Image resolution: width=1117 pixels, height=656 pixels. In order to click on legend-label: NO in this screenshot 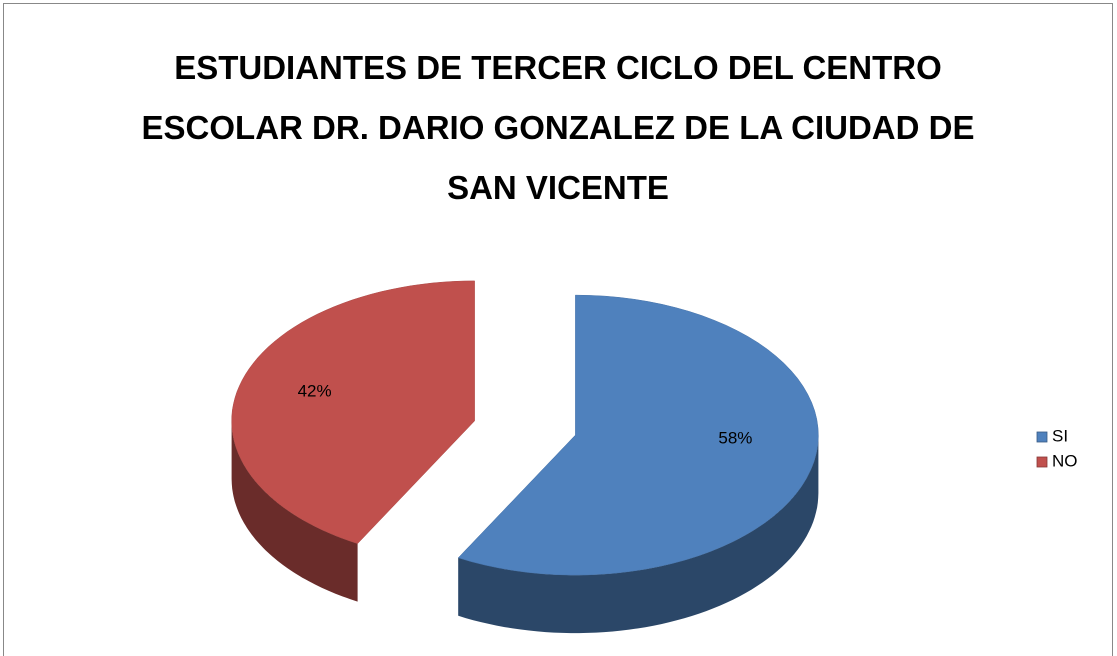, I will do `click(1065, 460)`.